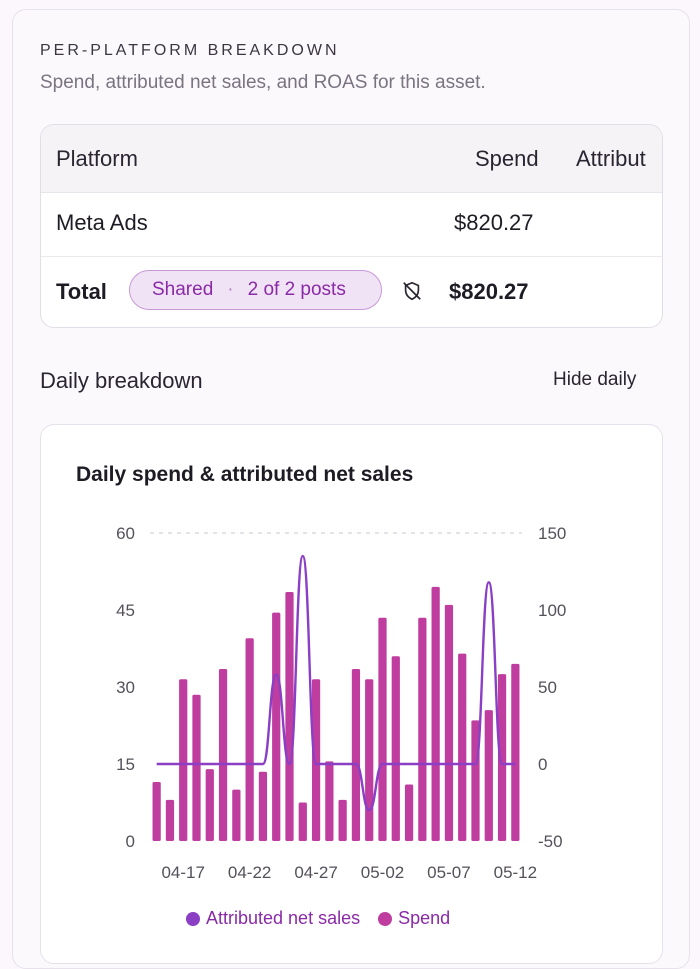  What do you see at coordinates (121, 380) in the screenshot?
I see `daily-breakdown-title: Daily breakdown` at bounding box center [121, 380].